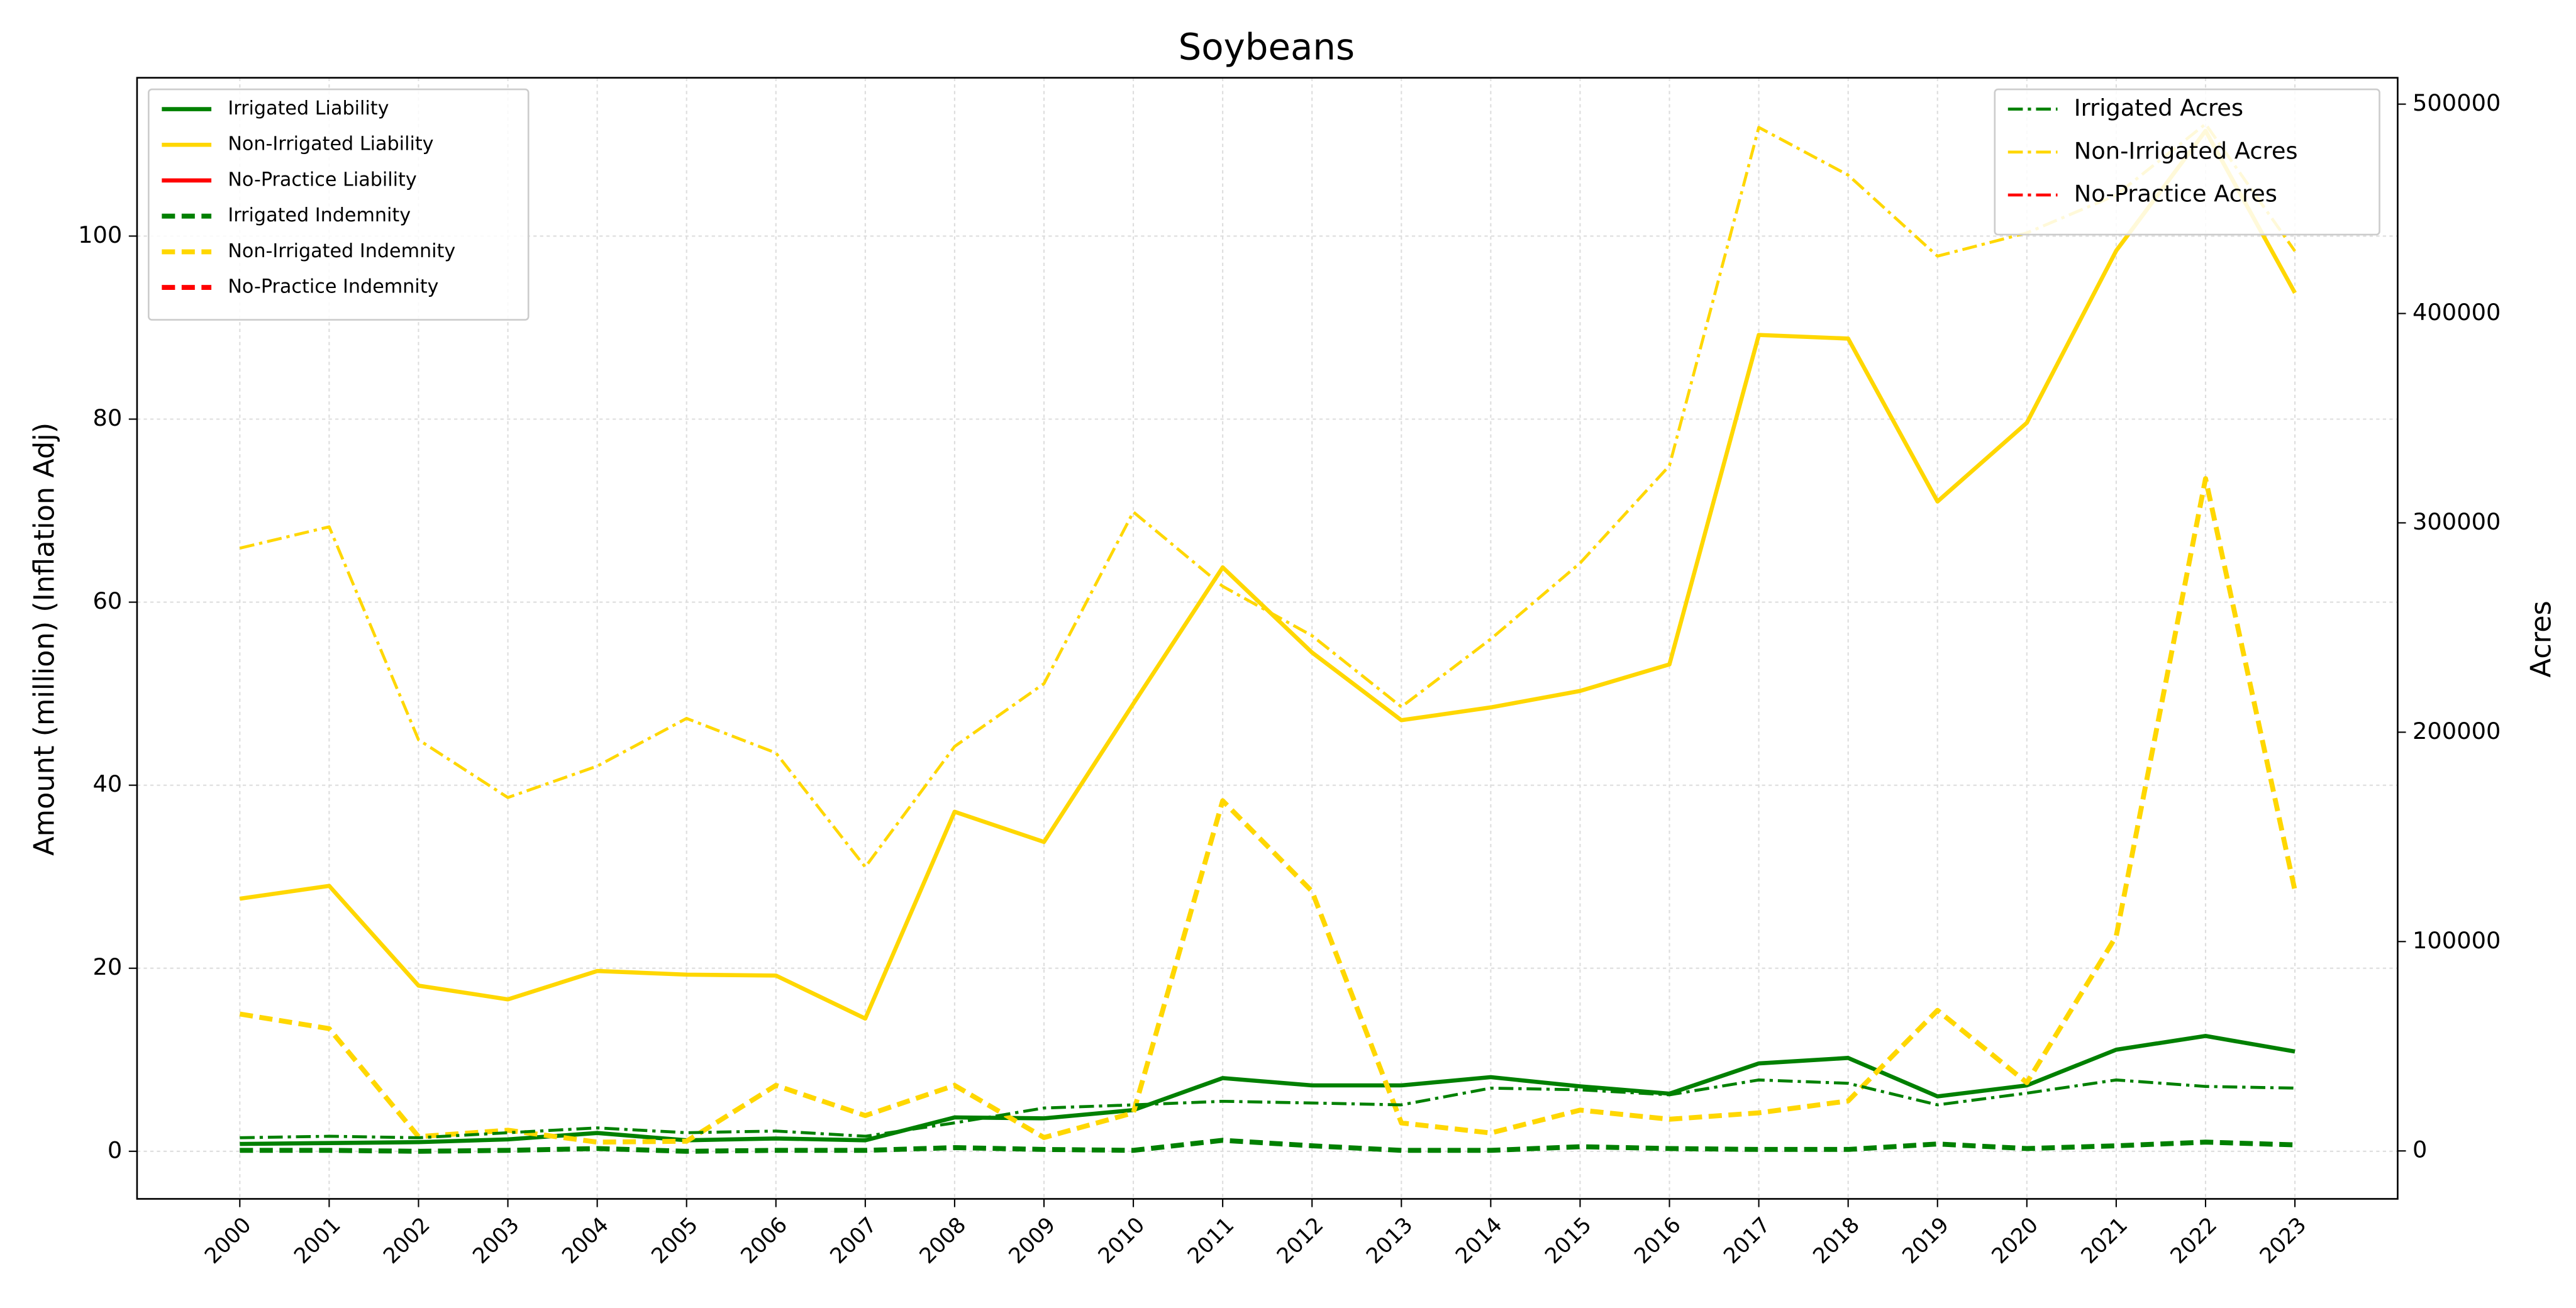  What do you see at coordinates (108, 966) in the screenshot?
I see `y-tick-label: 20` at bounding box center [108, 966].